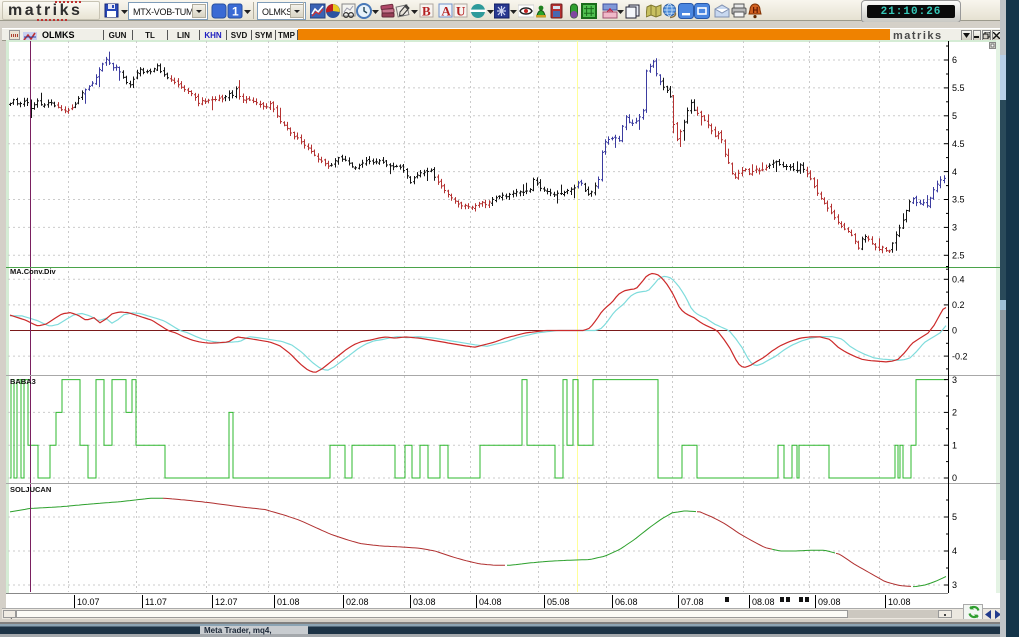 The height and width of the screenshot is (637, 1019). Describe the element at coordinates (958, 256) in the screenshot. I see `svg-text: 2.5` at that location.